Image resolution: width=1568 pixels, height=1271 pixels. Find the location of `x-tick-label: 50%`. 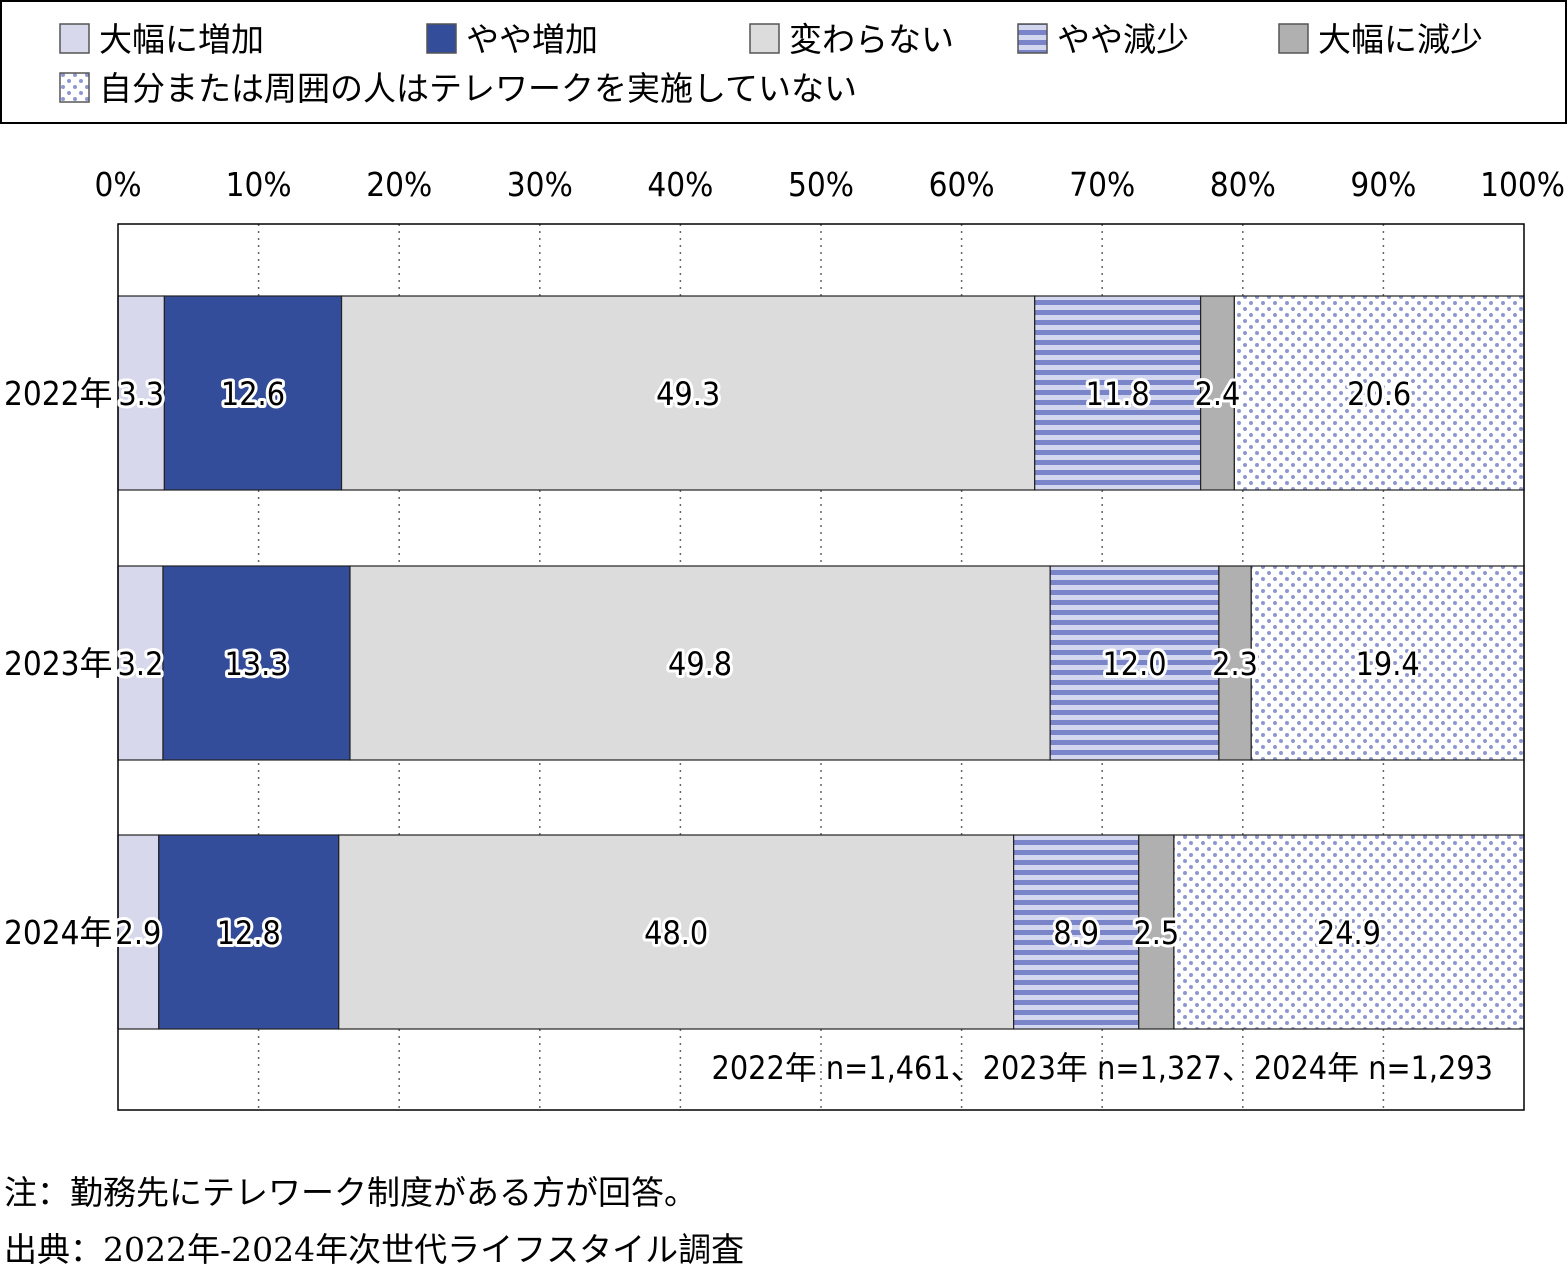

x-tick-label: 50% is located at coordinates (821, 184).